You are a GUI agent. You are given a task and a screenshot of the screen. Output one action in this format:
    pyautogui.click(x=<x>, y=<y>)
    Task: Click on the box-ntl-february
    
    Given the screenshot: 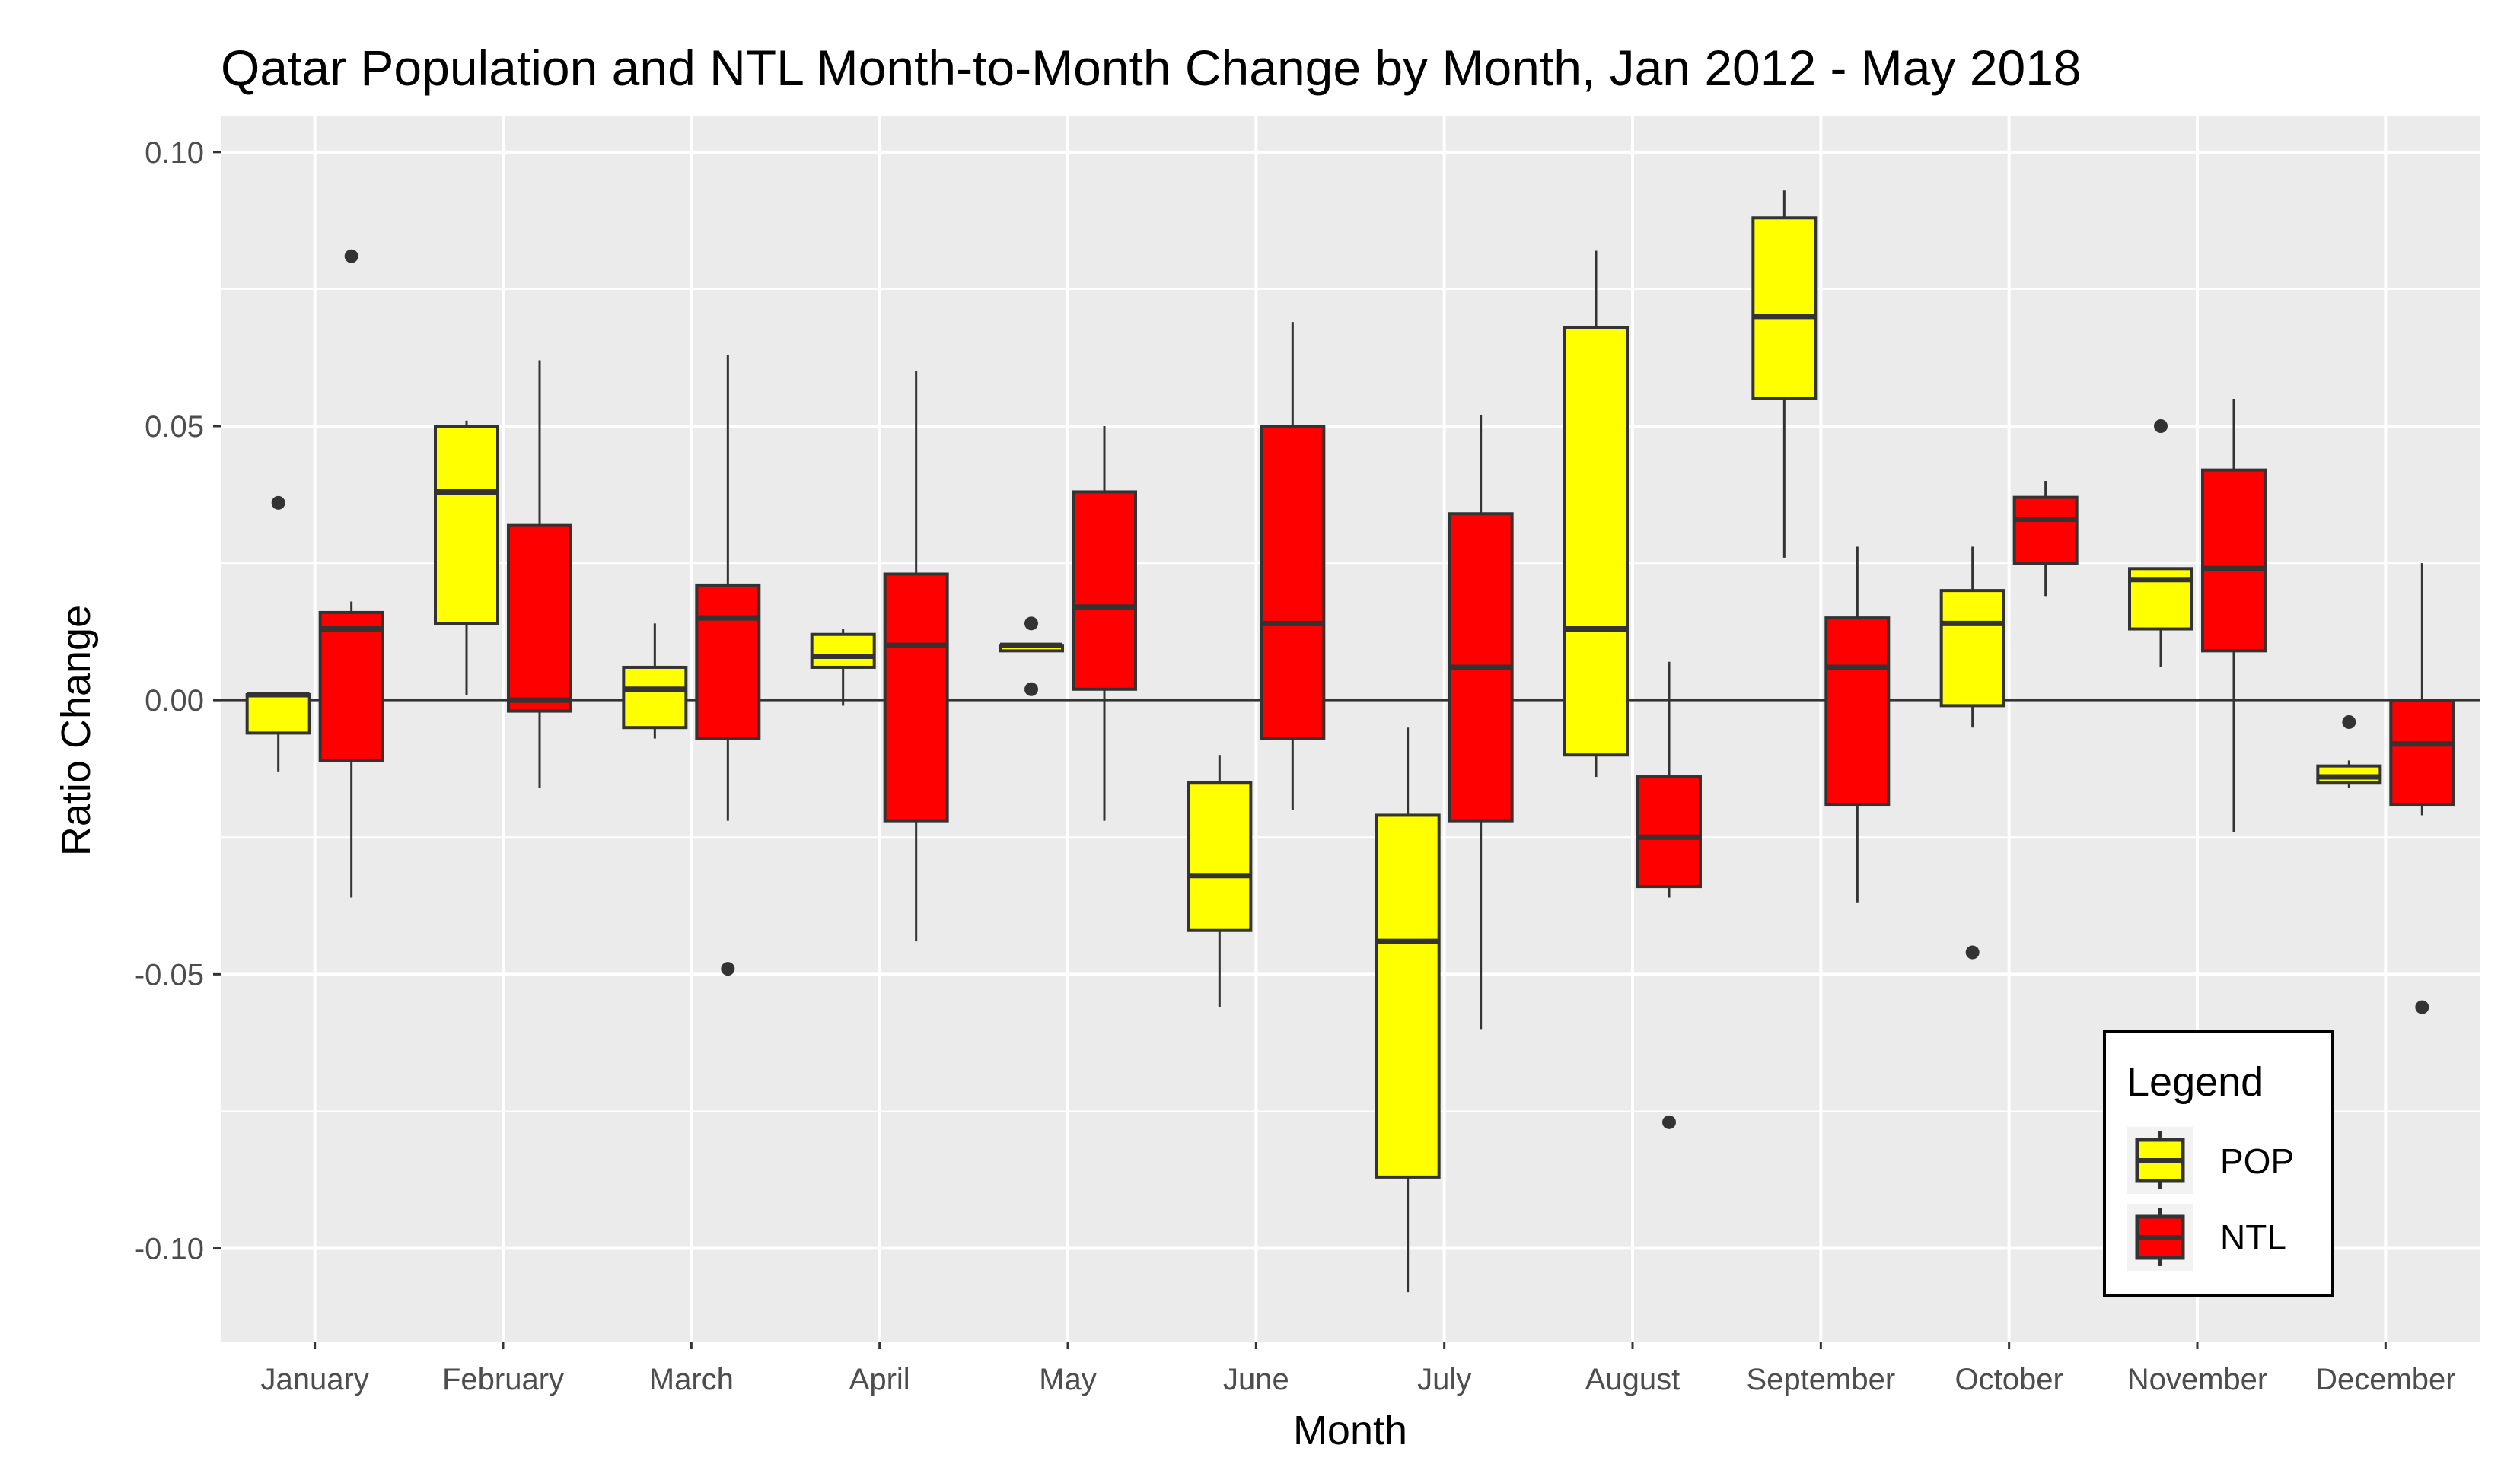 What is the action you would take?
    pyautogui.click(x=539, y=574)
    